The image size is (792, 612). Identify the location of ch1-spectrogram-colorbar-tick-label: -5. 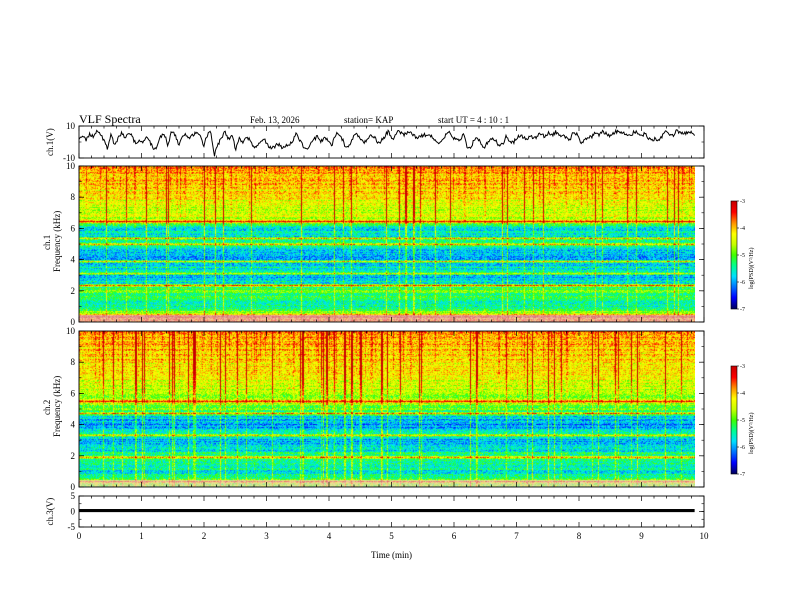
(742, 256).